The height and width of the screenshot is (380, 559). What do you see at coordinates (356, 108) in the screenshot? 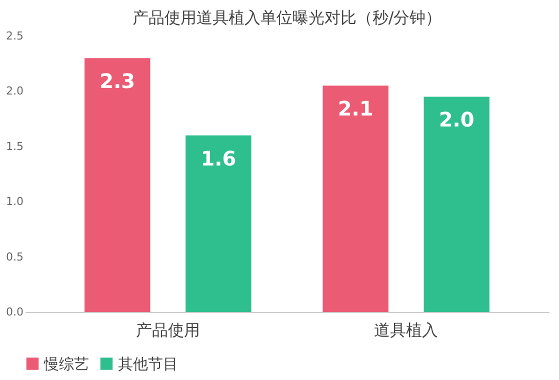
I see `data-label: 2.1` at bounding box center [356, 108].